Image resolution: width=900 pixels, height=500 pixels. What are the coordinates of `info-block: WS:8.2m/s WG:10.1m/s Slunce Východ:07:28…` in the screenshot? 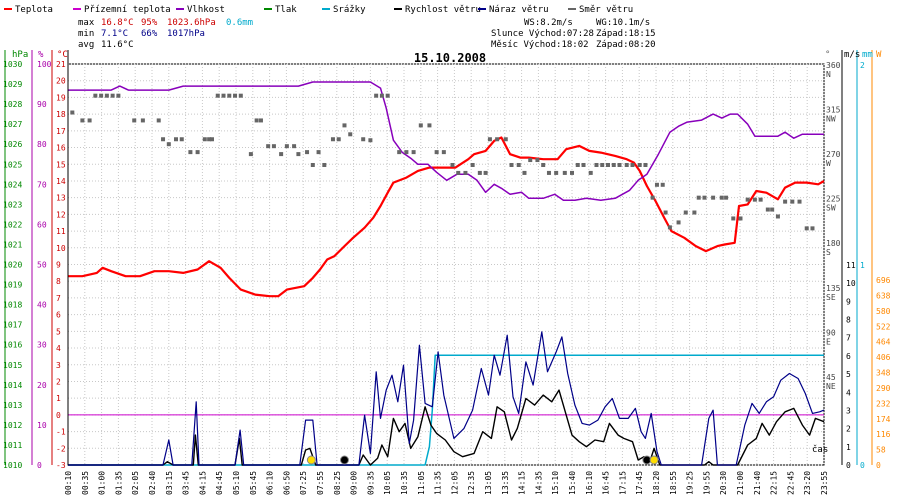 It's located at (573, 34).